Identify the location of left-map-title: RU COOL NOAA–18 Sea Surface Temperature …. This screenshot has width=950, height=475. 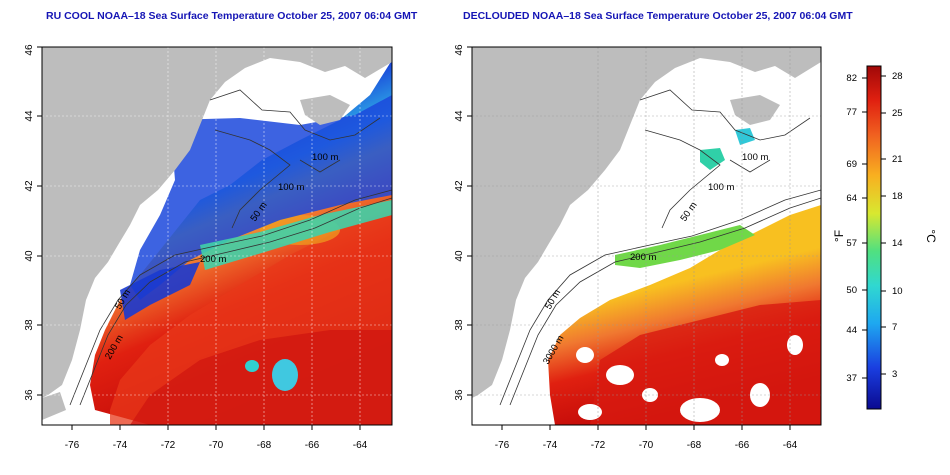
(232, 16).